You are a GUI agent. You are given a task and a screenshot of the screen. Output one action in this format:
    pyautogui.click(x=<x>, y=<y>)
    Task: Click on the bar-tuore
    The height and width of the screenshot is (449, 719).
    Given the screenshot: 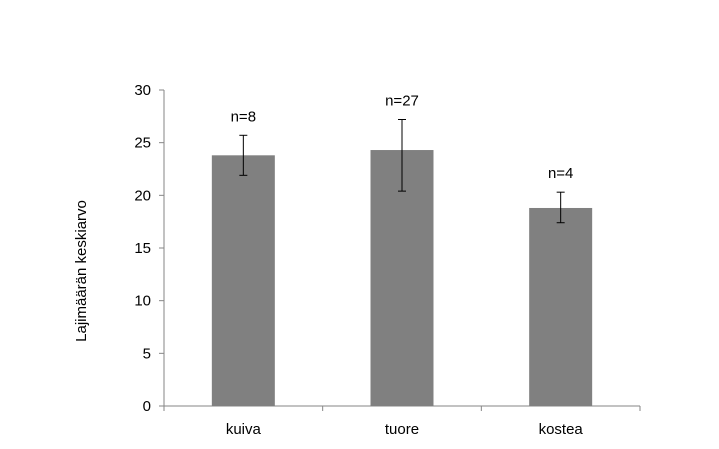 What is the action you would take?
    pyautogui.click(x=402, y=278)
    